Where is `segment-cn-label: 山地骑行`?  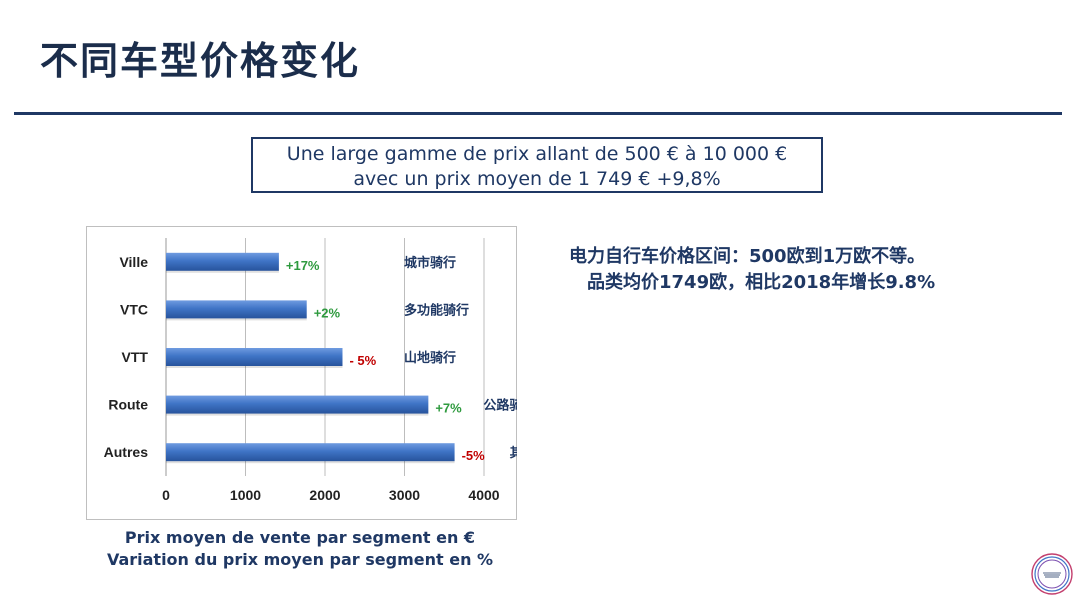
segment-cn-label: 山地骑行 is located at coordinates (430, 358).